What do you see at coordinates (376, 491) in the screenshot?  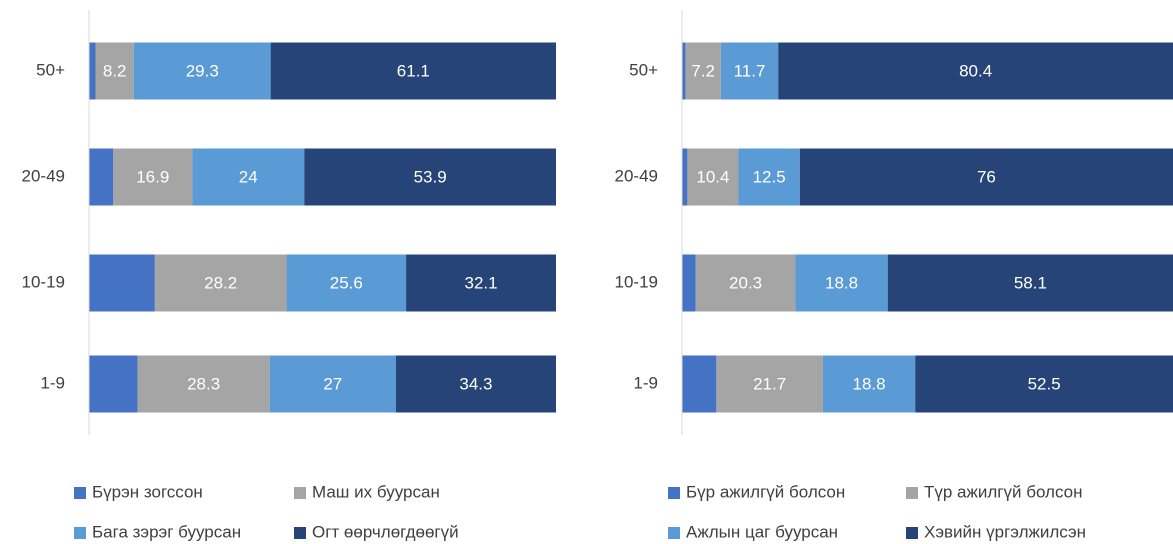 I see `legend-label: Маш их буурсан` at bounding box center [376, 491].